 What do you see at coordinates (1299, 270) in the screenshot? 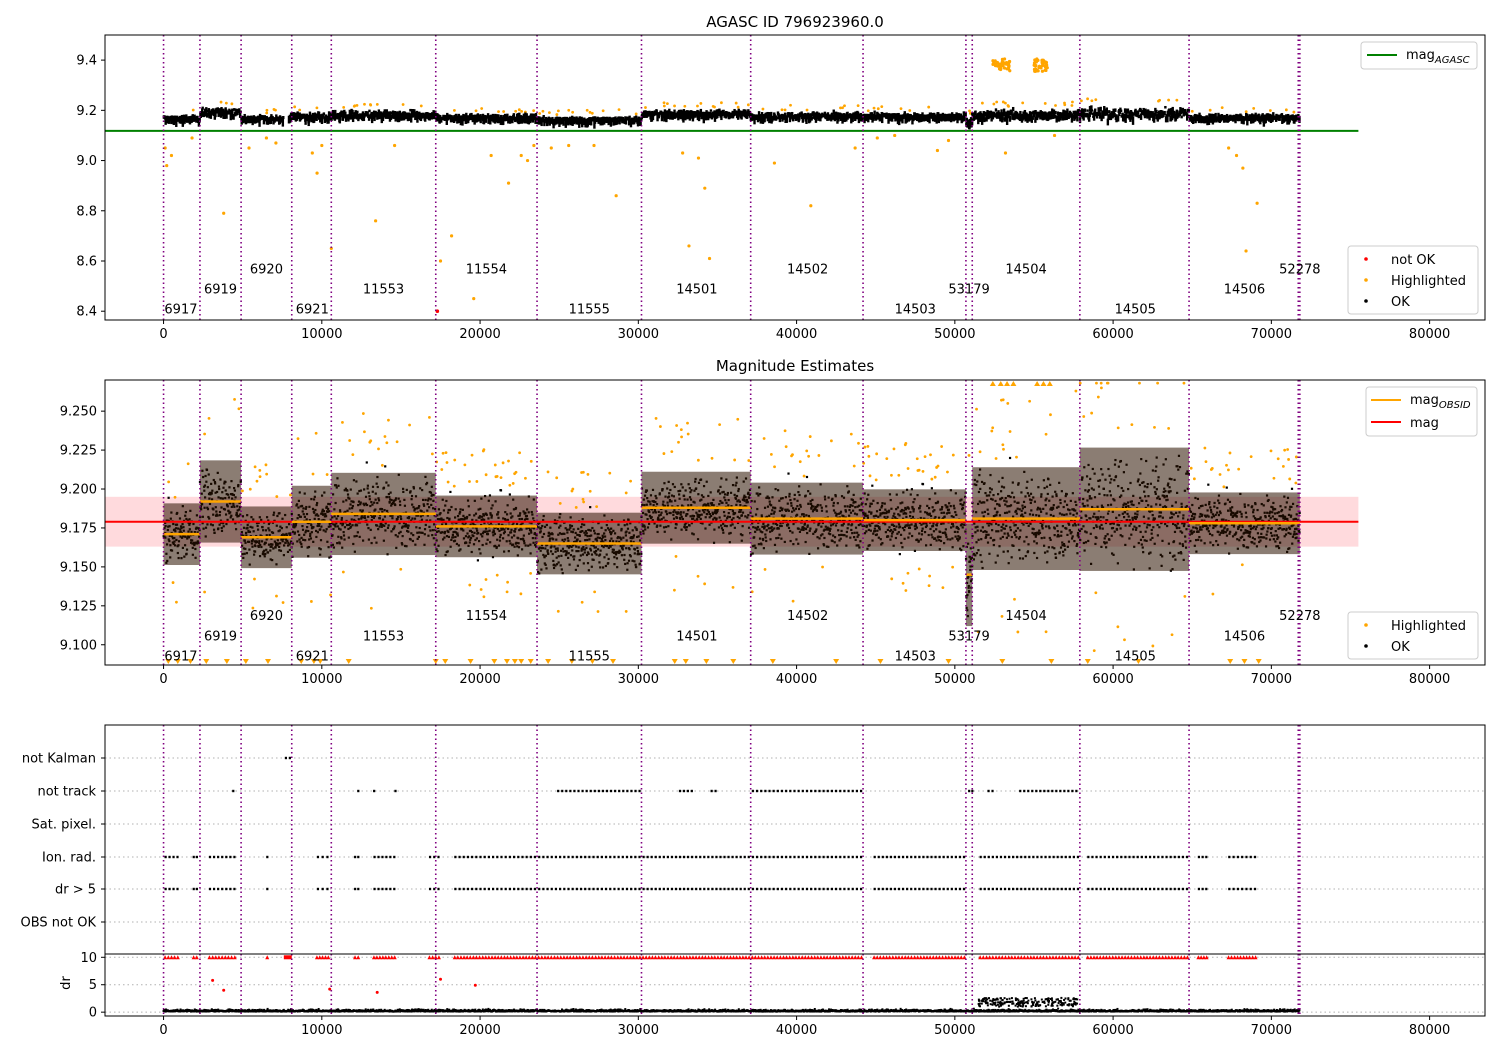
I see `obsid-label: 52278` at bounding box center [1299, 270].